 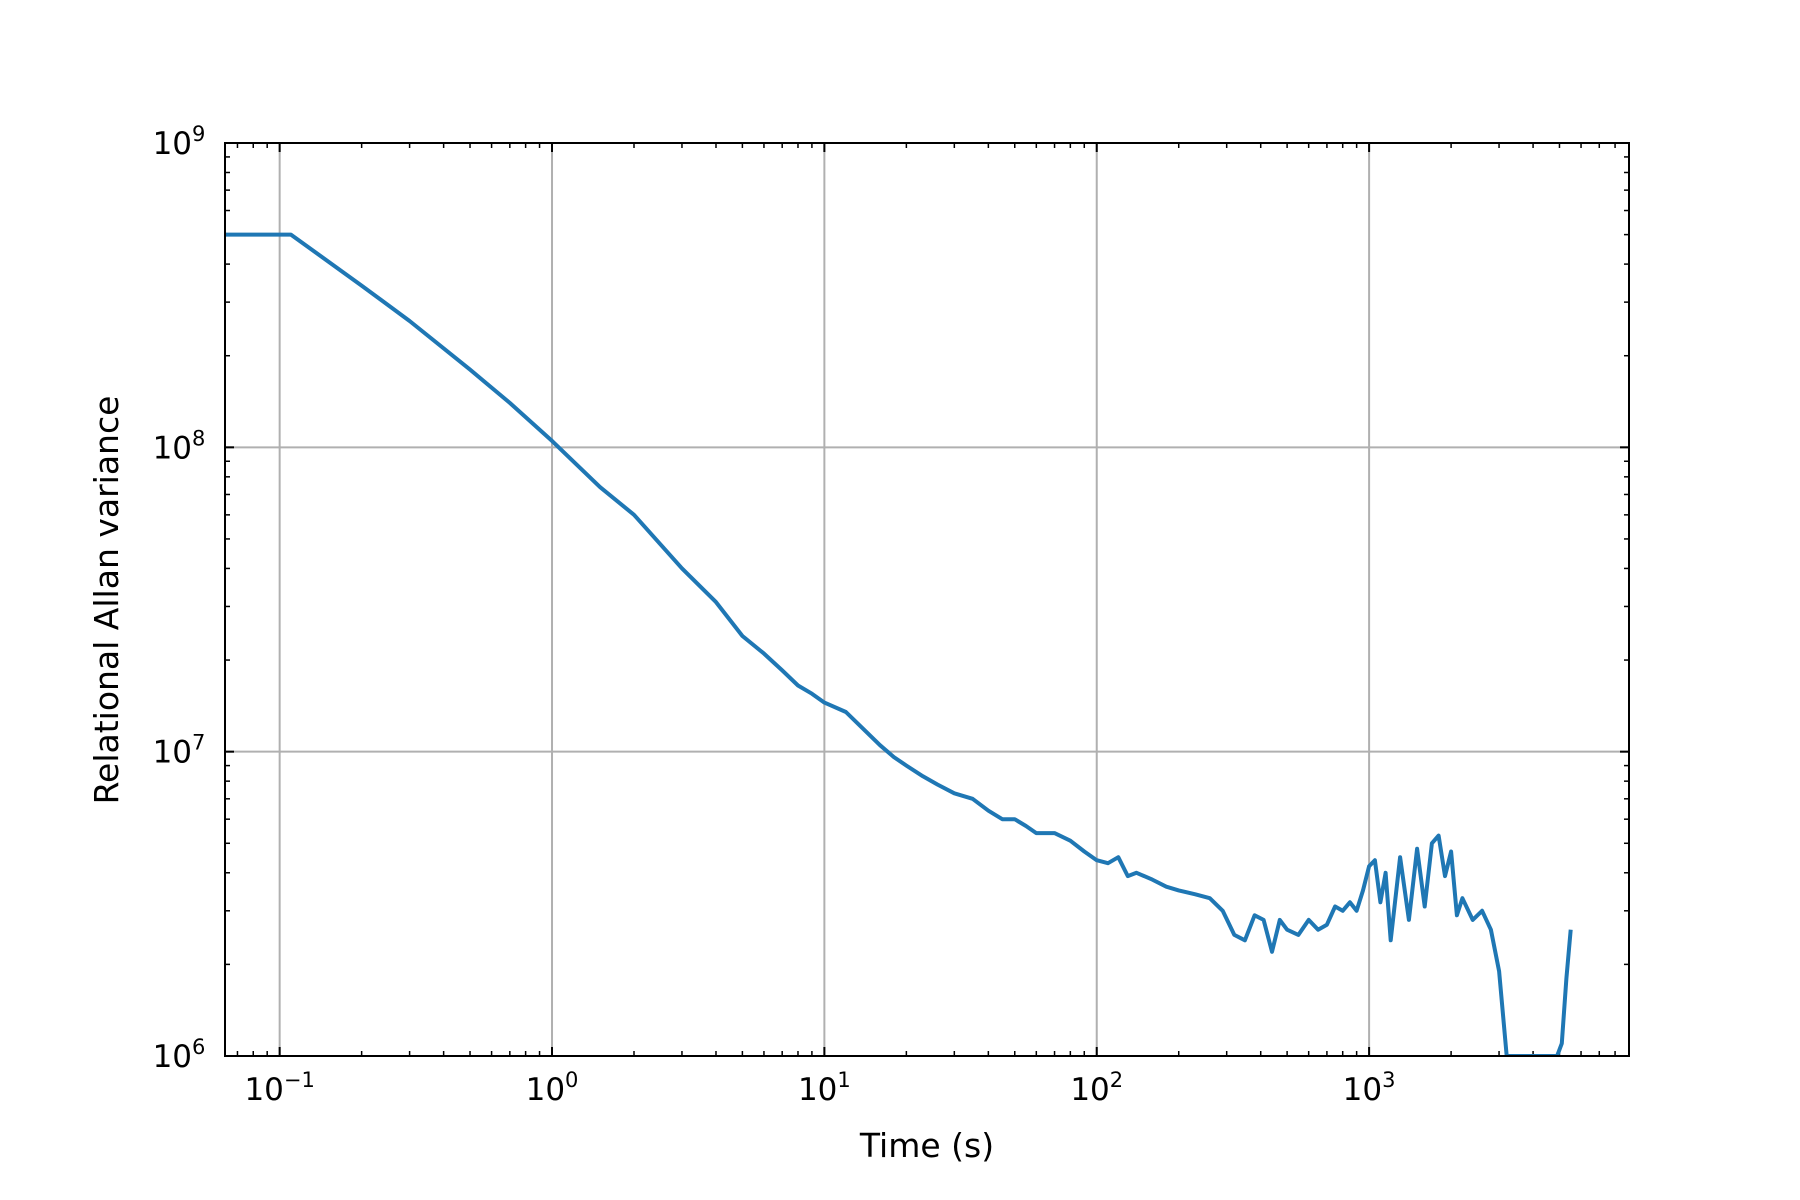 I want to click on y-tick-label: 106, so click(x=179, y=1055).